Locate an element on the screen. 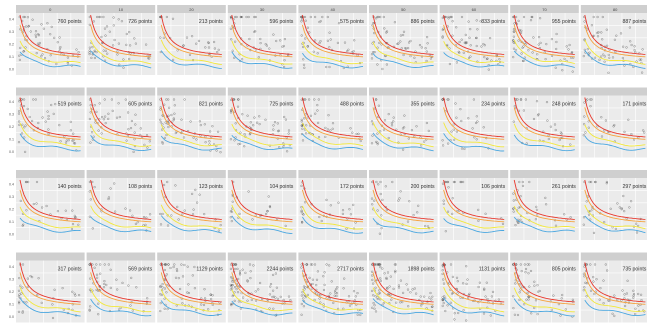 Image resolution: width=647 pixels, height=331 pixels. facet-panel-background is located at coordinates (544, 209).